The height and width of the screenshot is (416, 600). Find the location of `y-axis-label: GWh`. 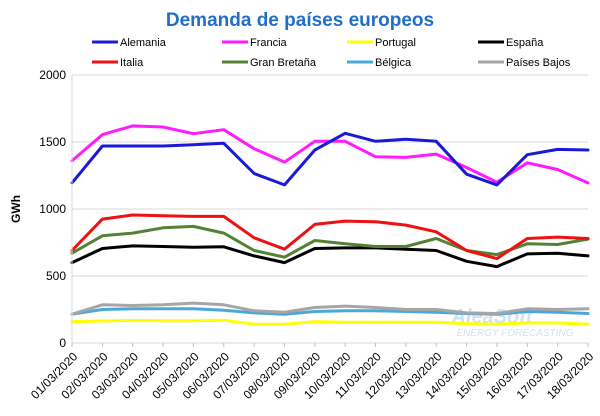

y-axis-label: GWh is located at coordinates (16, 209).